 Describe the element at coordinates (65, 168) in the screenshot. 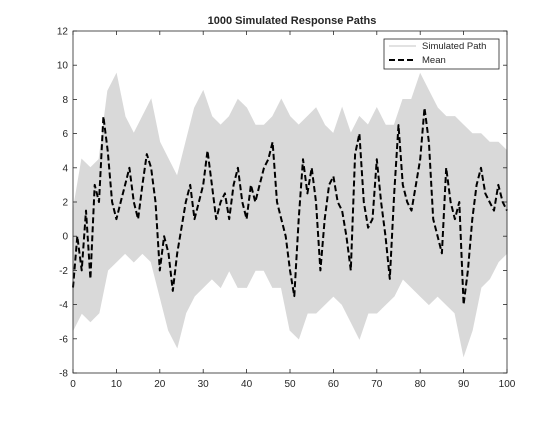

I see `y-tick-label: 4` at that location.